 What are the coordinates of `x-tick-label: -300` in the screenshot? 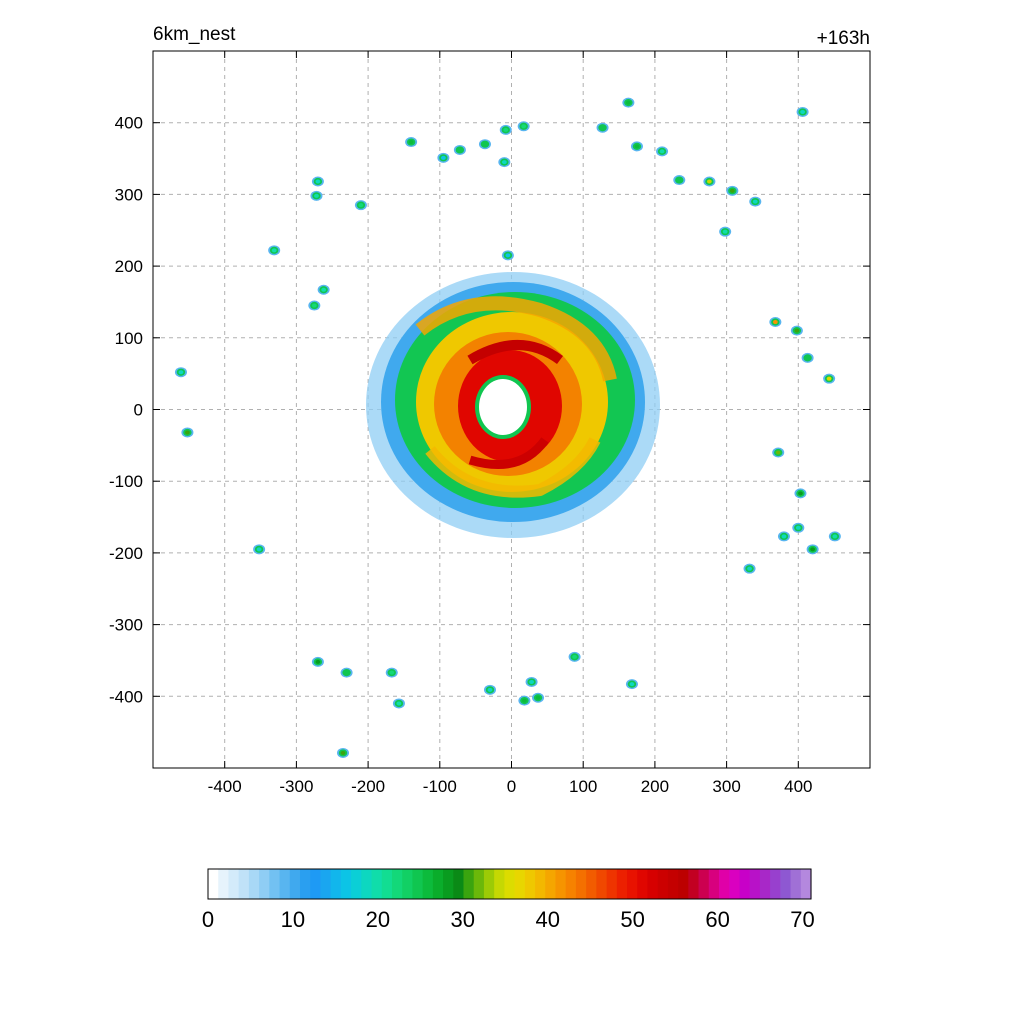 It's located at (296, 786).